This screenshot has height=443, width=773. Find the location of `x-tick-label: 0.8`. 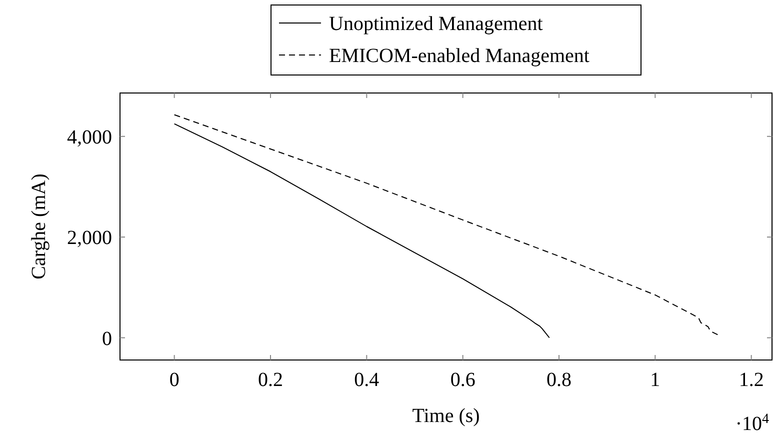

x-tick-label: 0.8 is located at coordinates (559, 380).